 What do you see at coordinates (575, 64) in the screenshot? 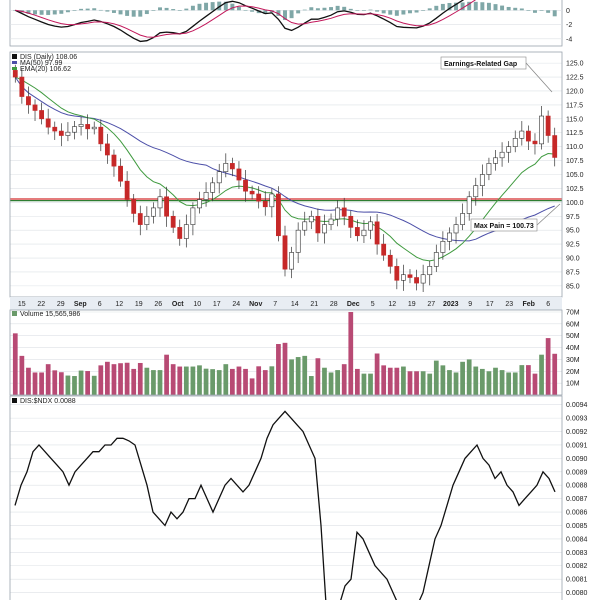
I see `price-tick-label: 125.0` at bounding box center [575, 64].